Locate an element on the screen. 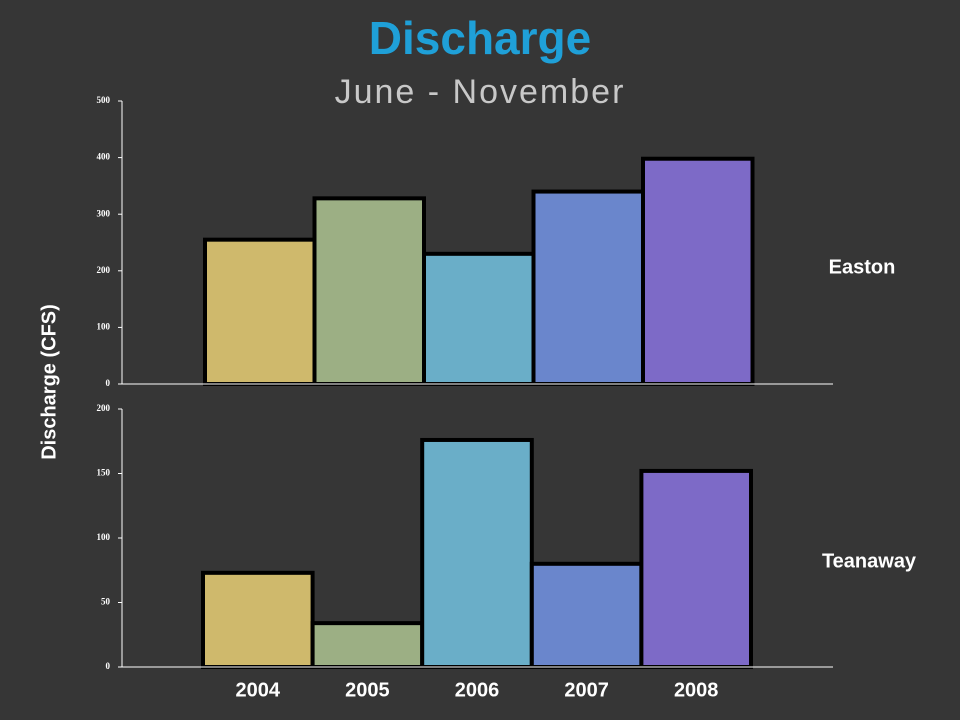 This screenshot has height=720, width=960. y-tick-label: 400 is located at coordinates (104, 157).